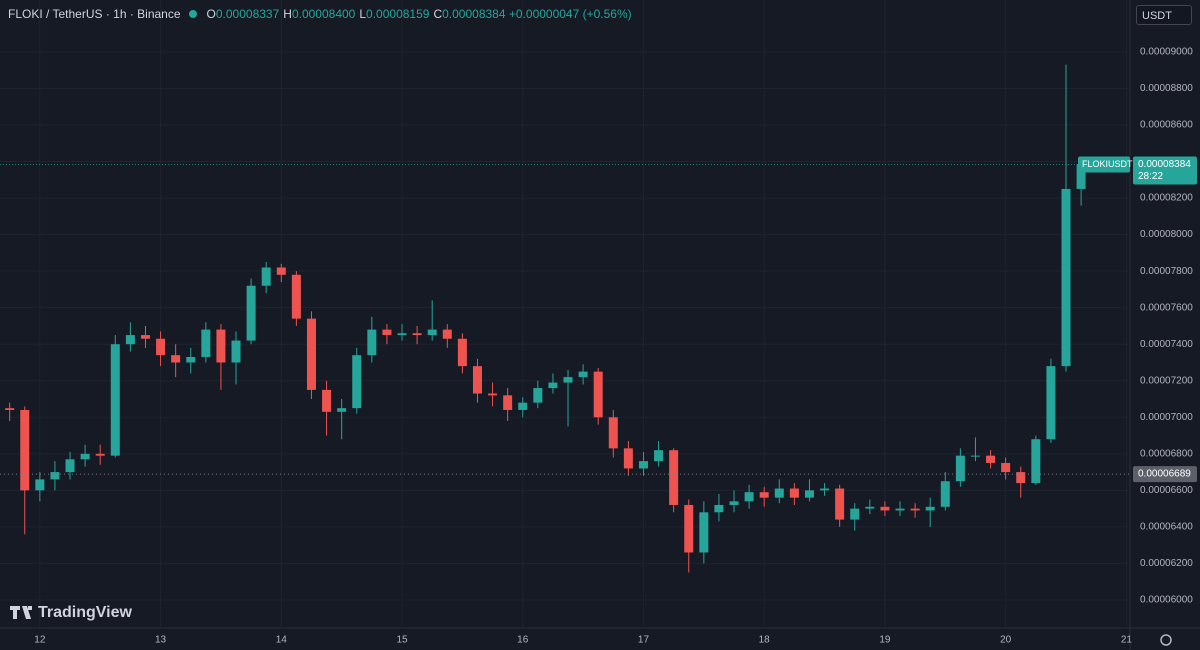 This screenshot has width=1200, height=650. Describe the element at coordinates (402, 640) in the screenshot. I see `x-tick-label: 15` at that location.